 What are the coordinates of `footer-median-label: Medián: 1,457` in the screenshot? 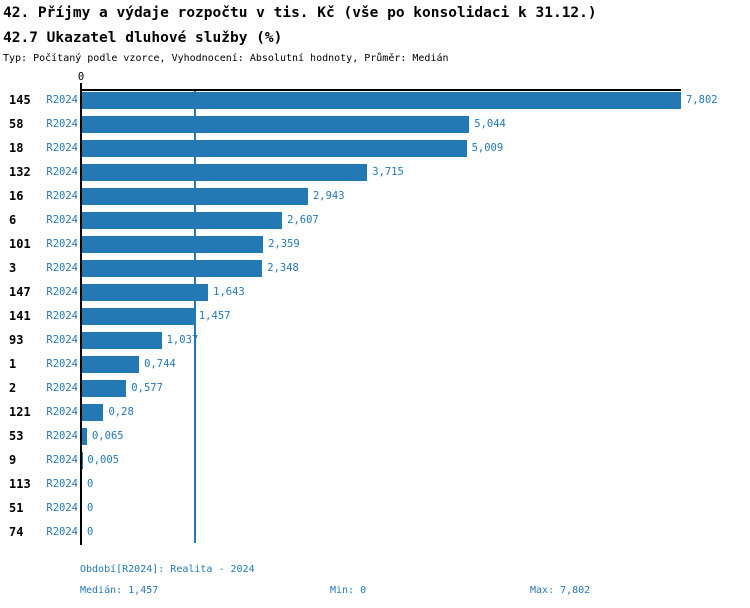 It's located at (119, 590).